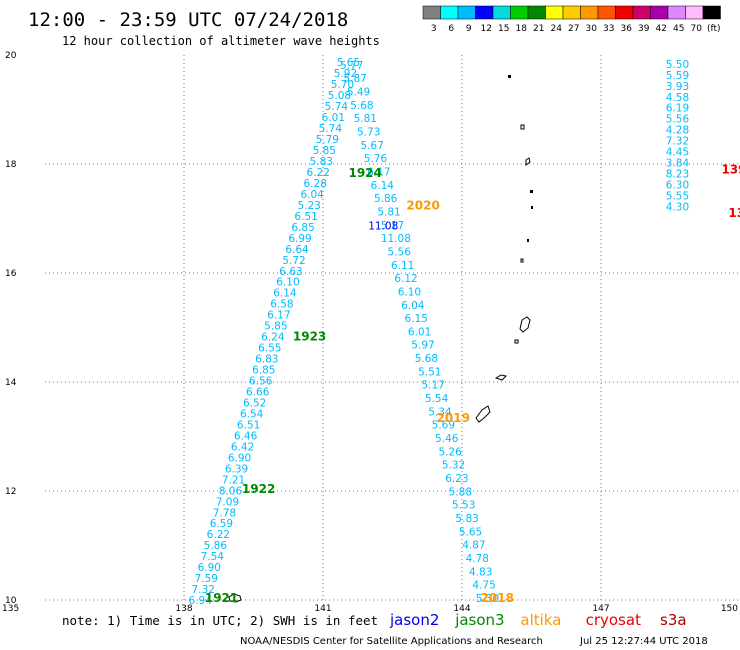  Describe the element at coordinates (413, 306) in the screenshot. I see `swh-value: 6.04` at that location.